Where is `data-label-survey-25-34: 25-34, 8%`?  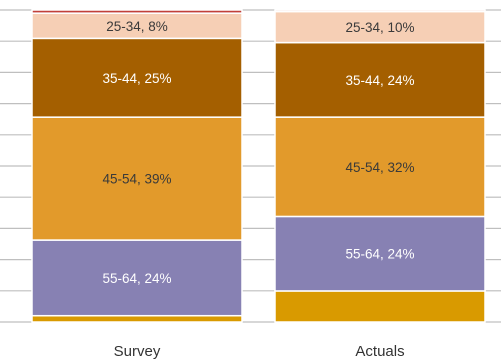 data-label-survey-25-34: 25-34, 8% is located at coordinates (137, 26).